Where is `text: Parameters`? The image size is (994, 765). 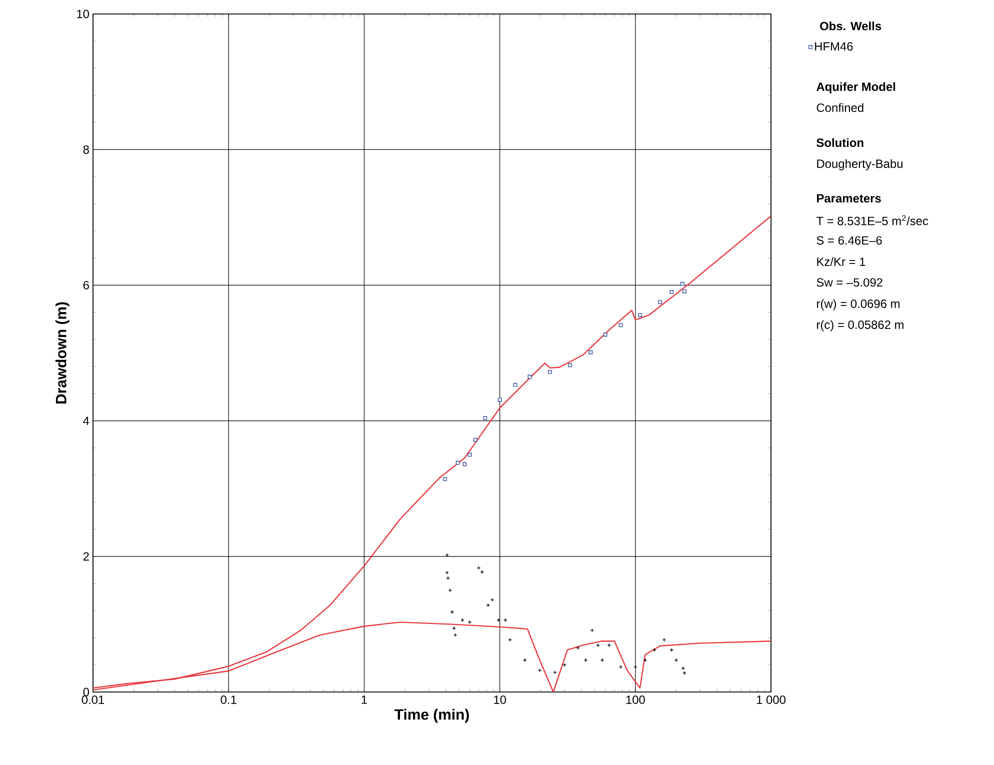 text: Parameters is located at coordinates (849, 198).